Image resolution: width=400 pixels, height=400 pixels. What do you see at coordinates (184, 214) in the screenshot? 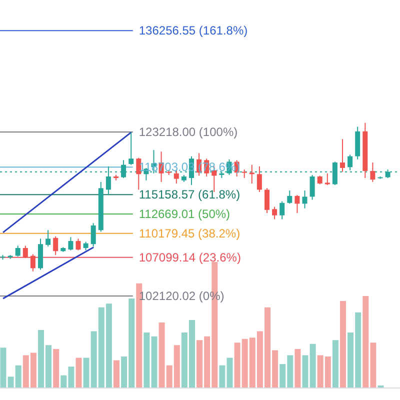
I see `ref-line-label: 112669.01 (50%)` at bounding box center [184, 214].